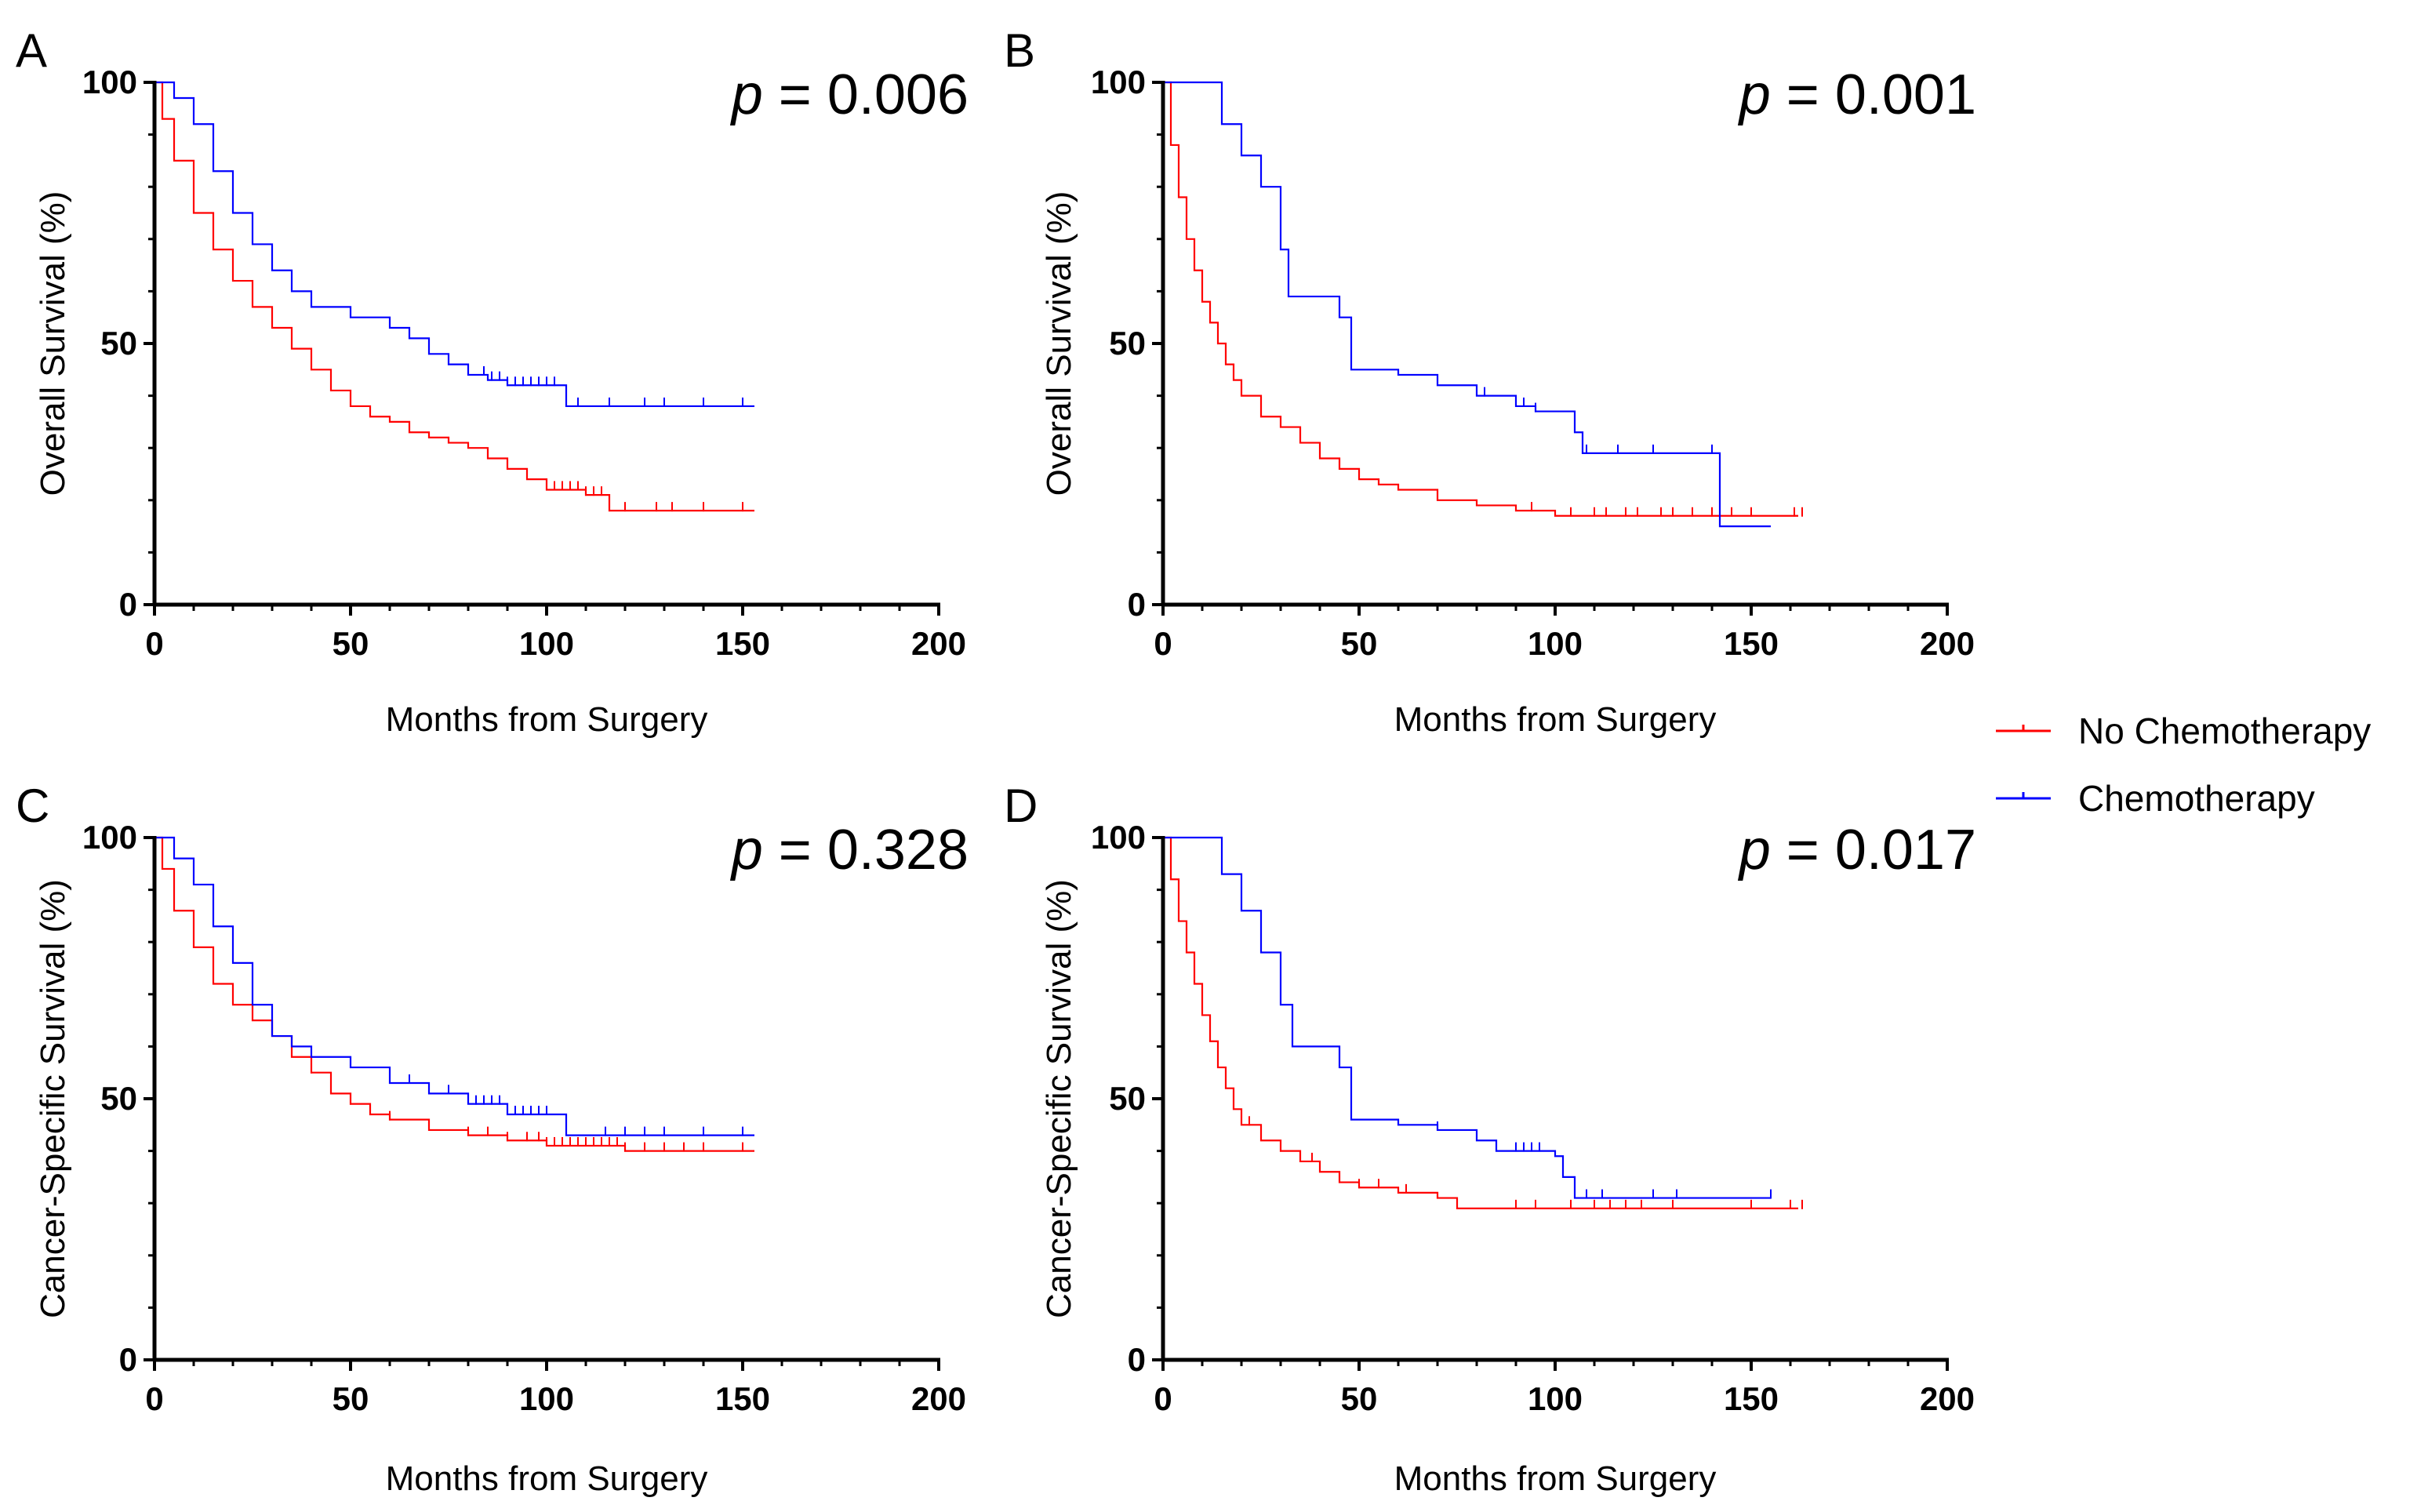  I want to click on legend-label: No Chemotherapy, so click(2224, 731).